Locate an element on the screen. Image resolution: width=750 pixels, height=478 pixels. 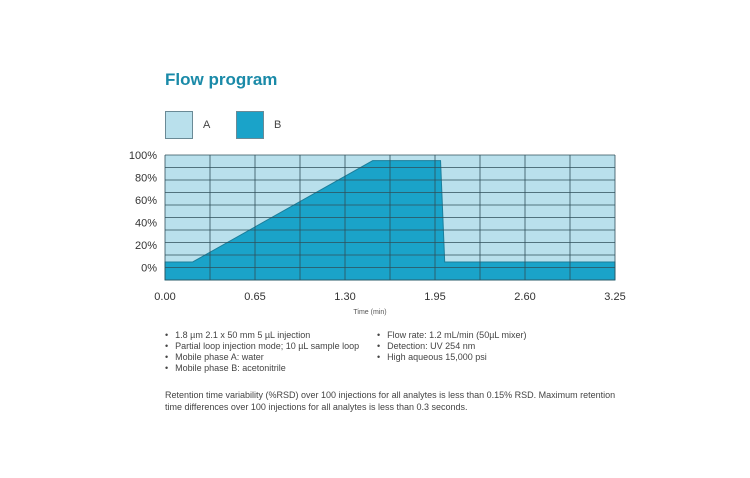
condition-item: Flow rate: 1.2 mL/min (50µL mixer) is located at coordinates (451, 335).